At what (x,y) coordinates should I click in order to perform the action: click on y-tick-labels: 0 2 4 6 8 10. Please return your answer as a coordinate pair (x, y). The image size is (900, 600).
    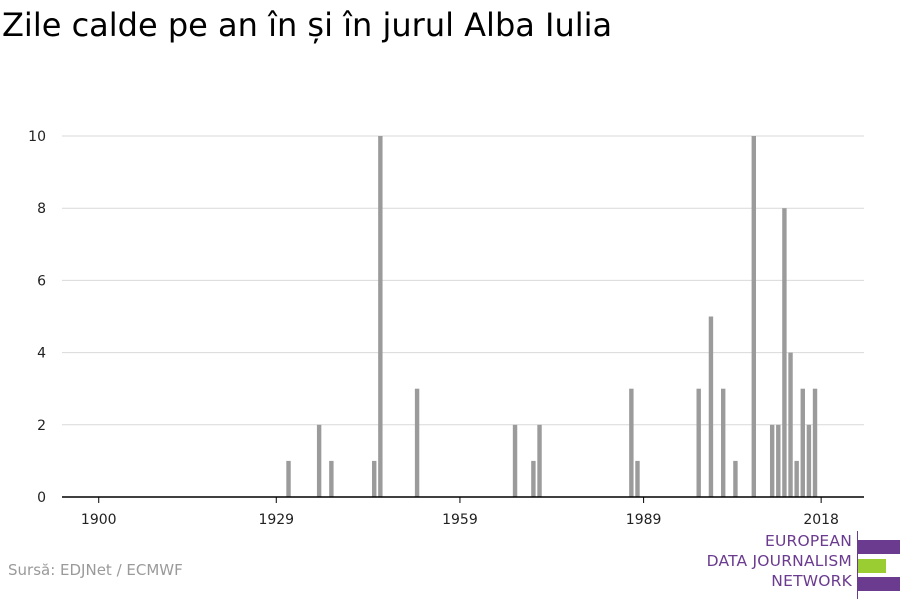
    Looking at the image, I should click on (37, 317).